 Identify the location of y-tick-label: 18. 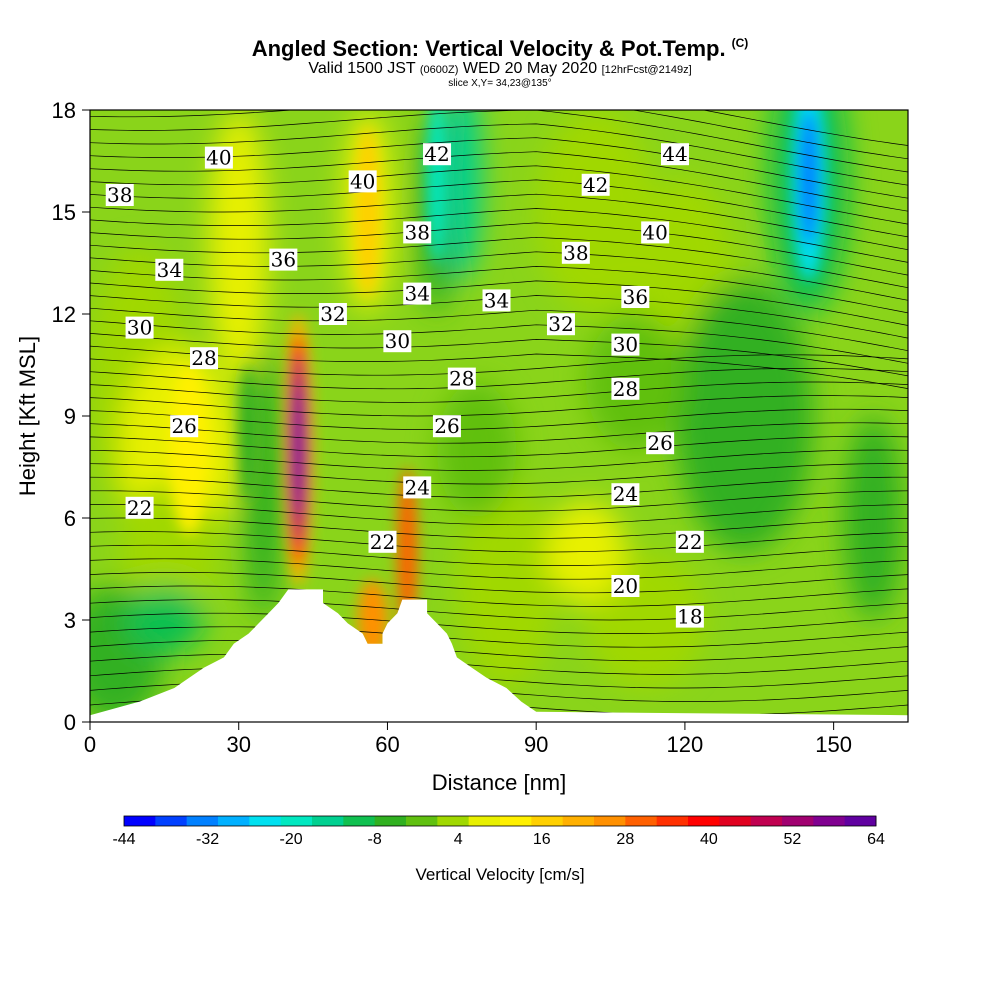
(64, 110).